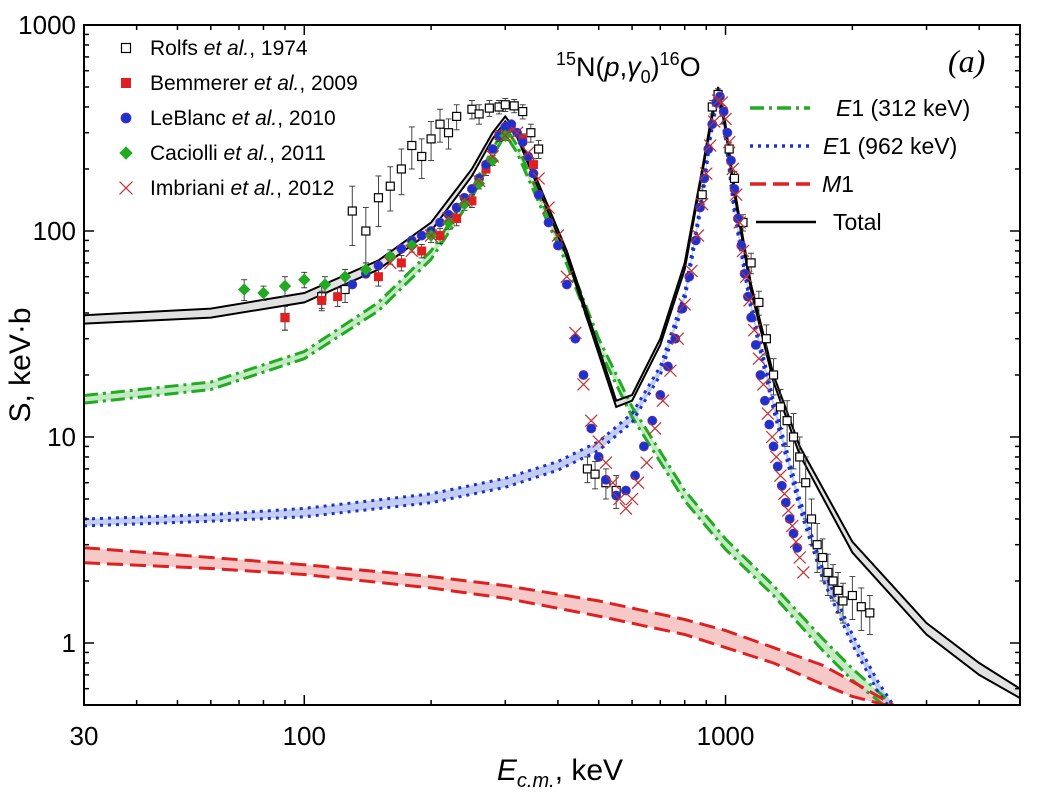  Describe the element at coordinates (857, 222) in the screenshot. I see `legend-curve-label-total: Total` at that location.